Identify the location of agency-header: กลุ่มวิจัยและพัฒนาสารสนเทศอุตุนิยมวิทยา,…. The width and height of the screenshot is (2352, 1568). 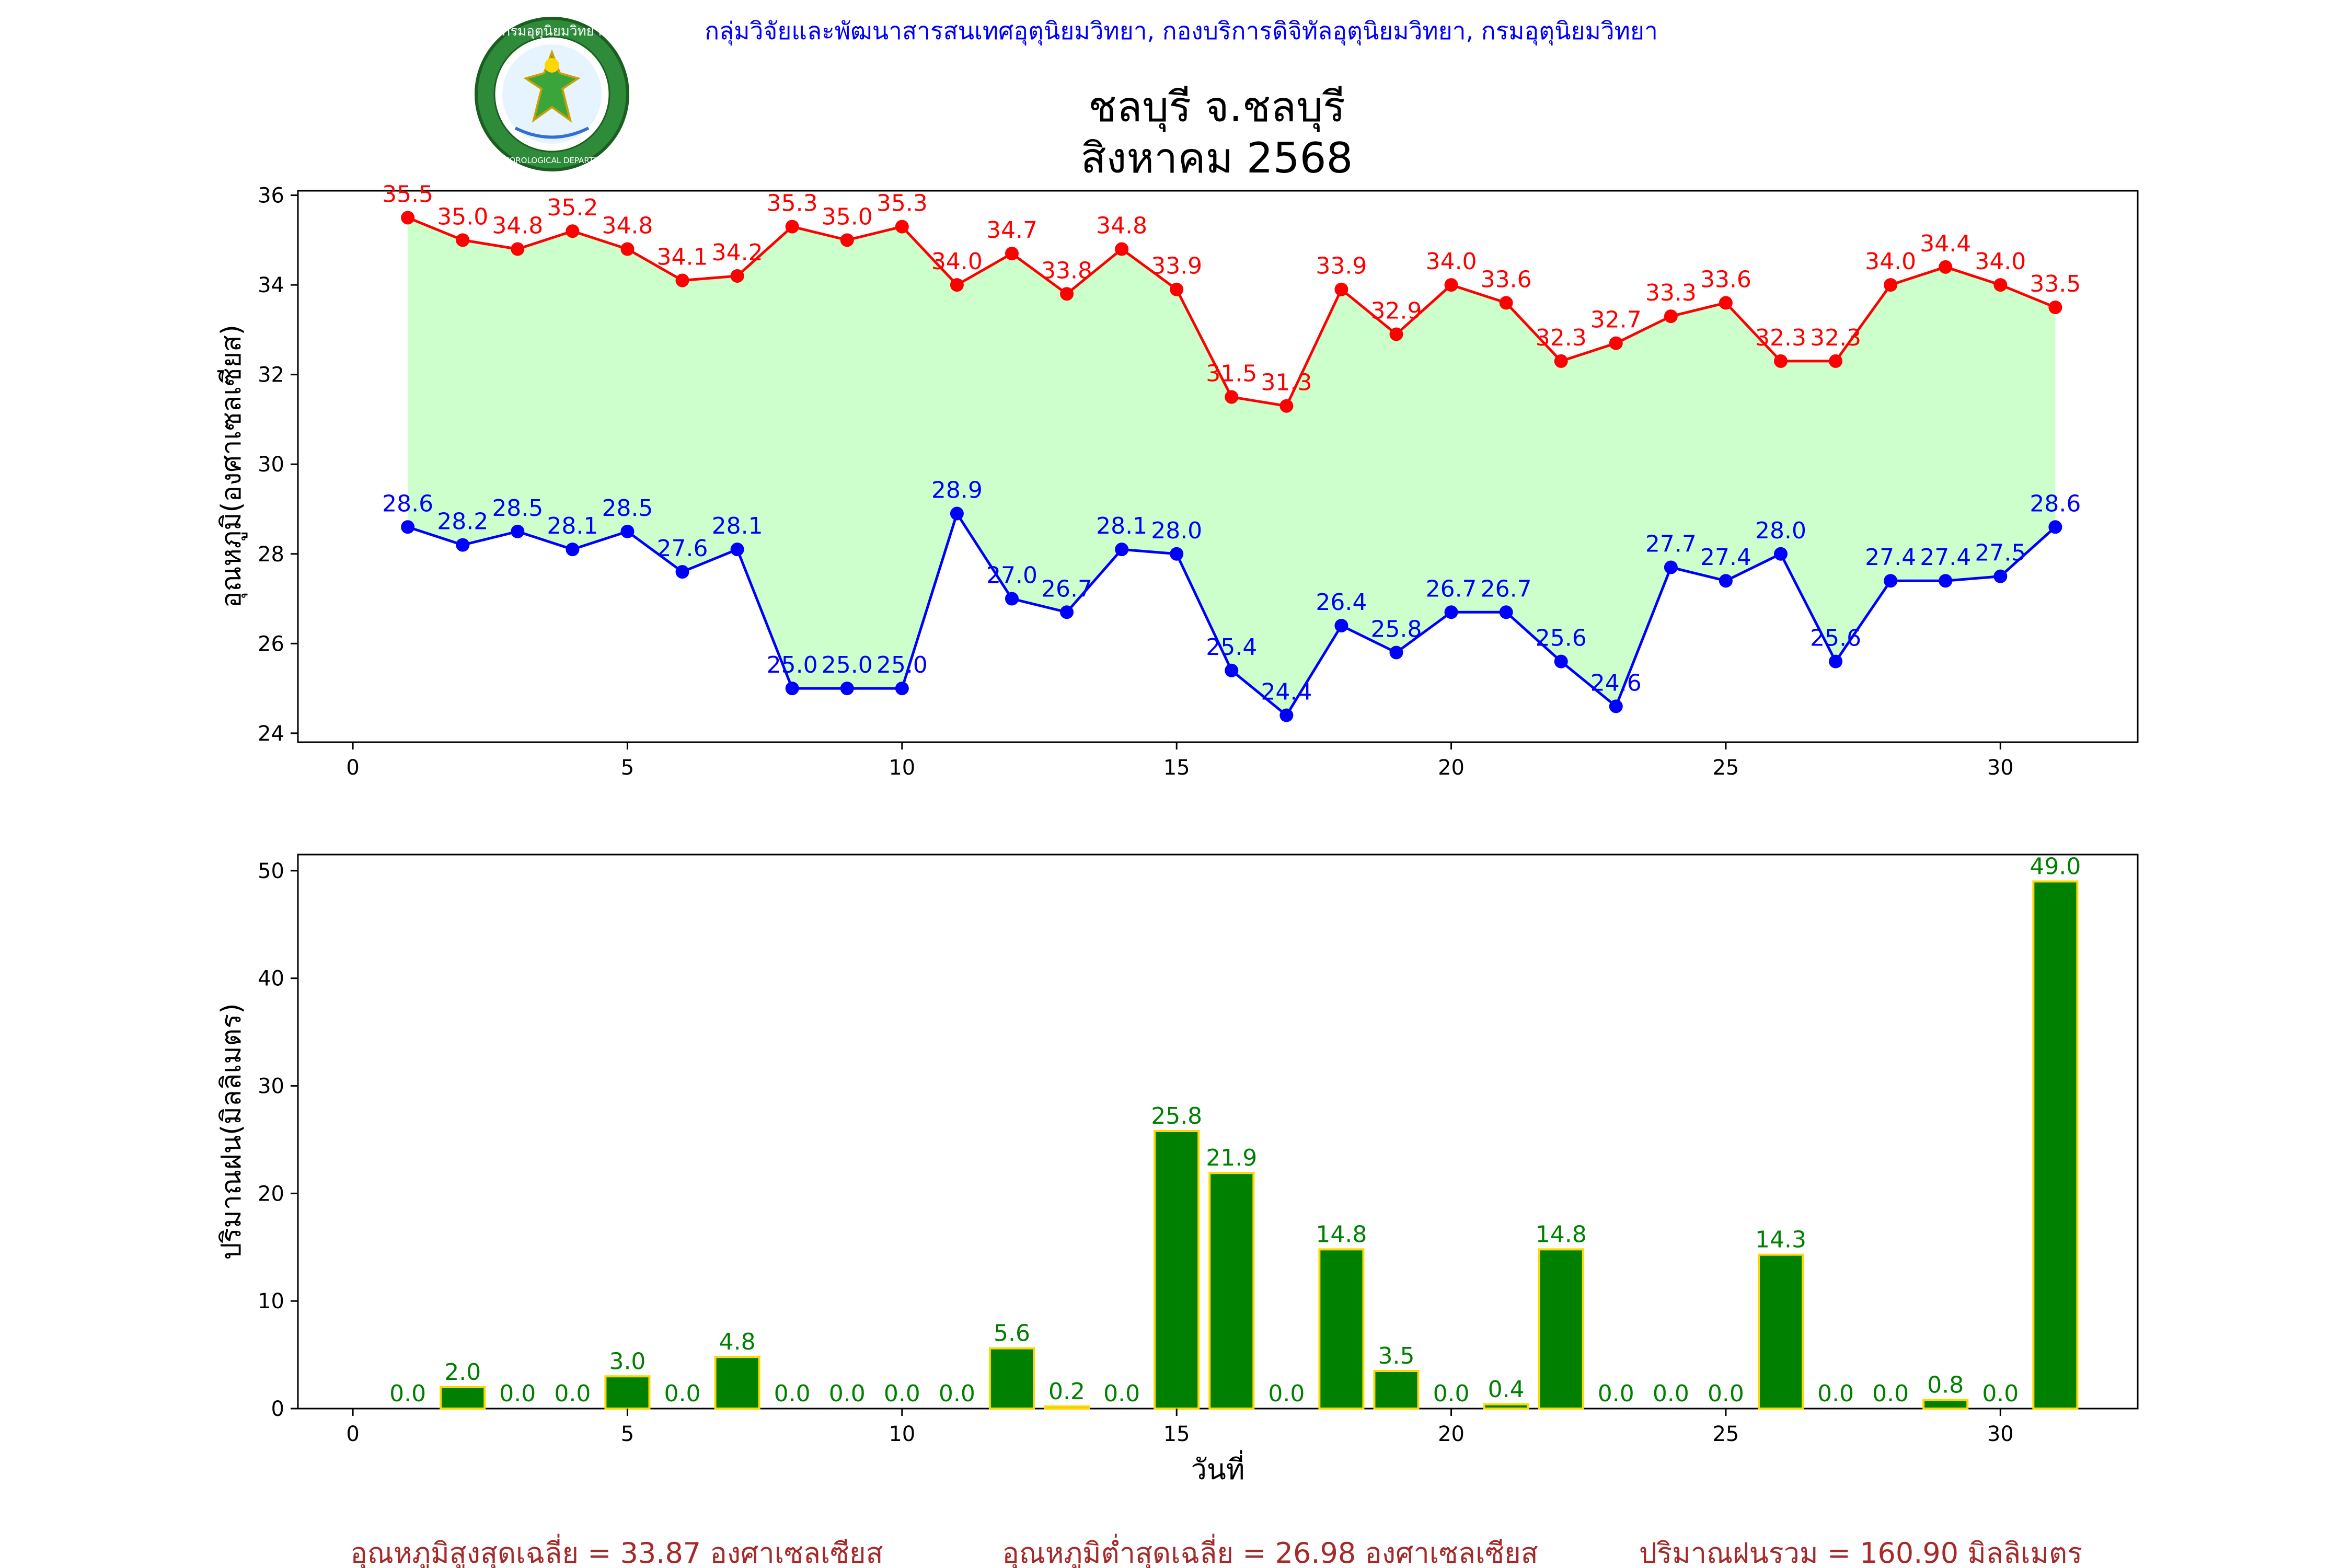
(1181, 31).